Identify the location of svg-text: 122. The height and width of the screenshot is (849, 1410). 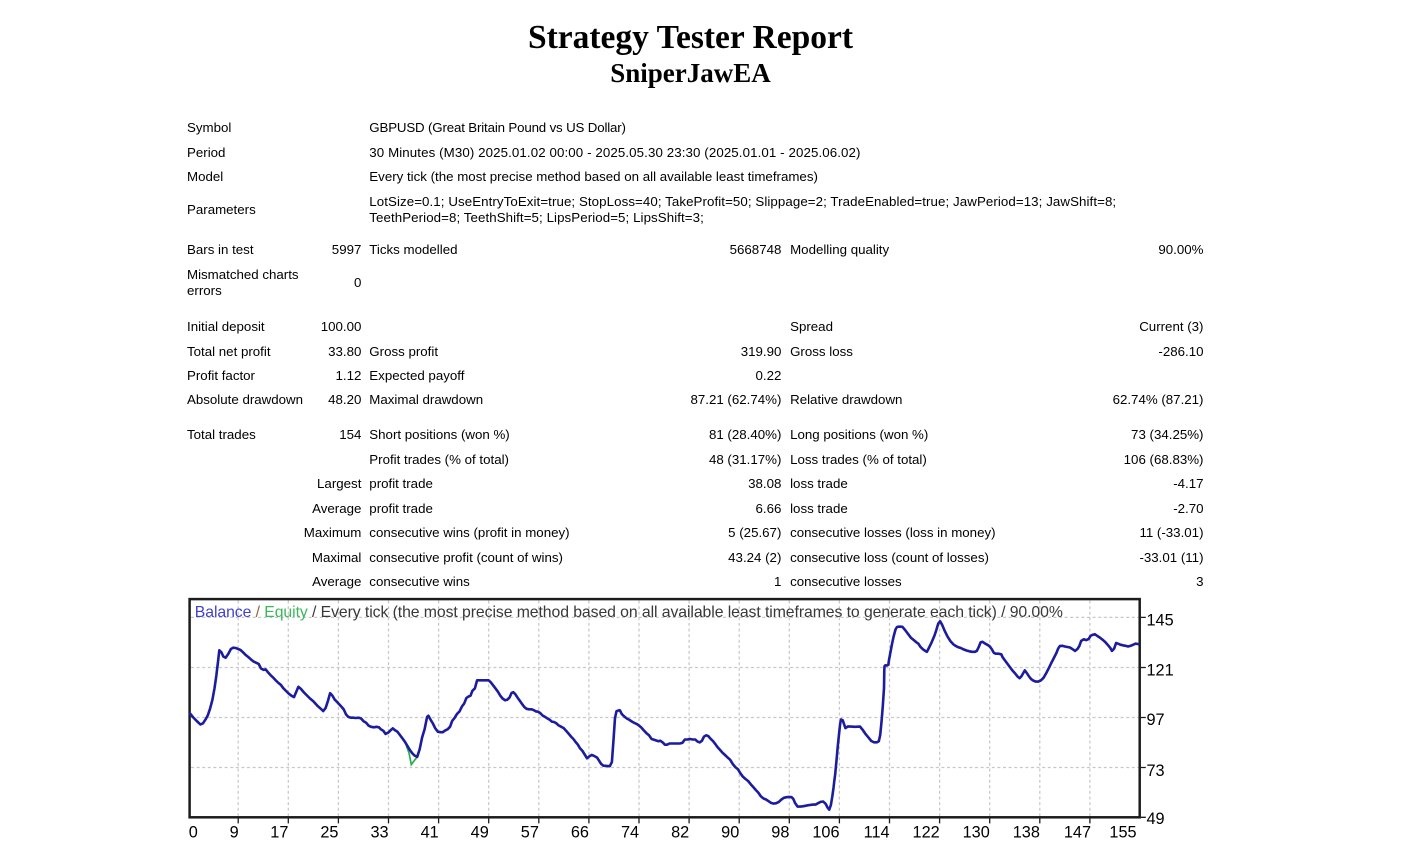
(926, 832).